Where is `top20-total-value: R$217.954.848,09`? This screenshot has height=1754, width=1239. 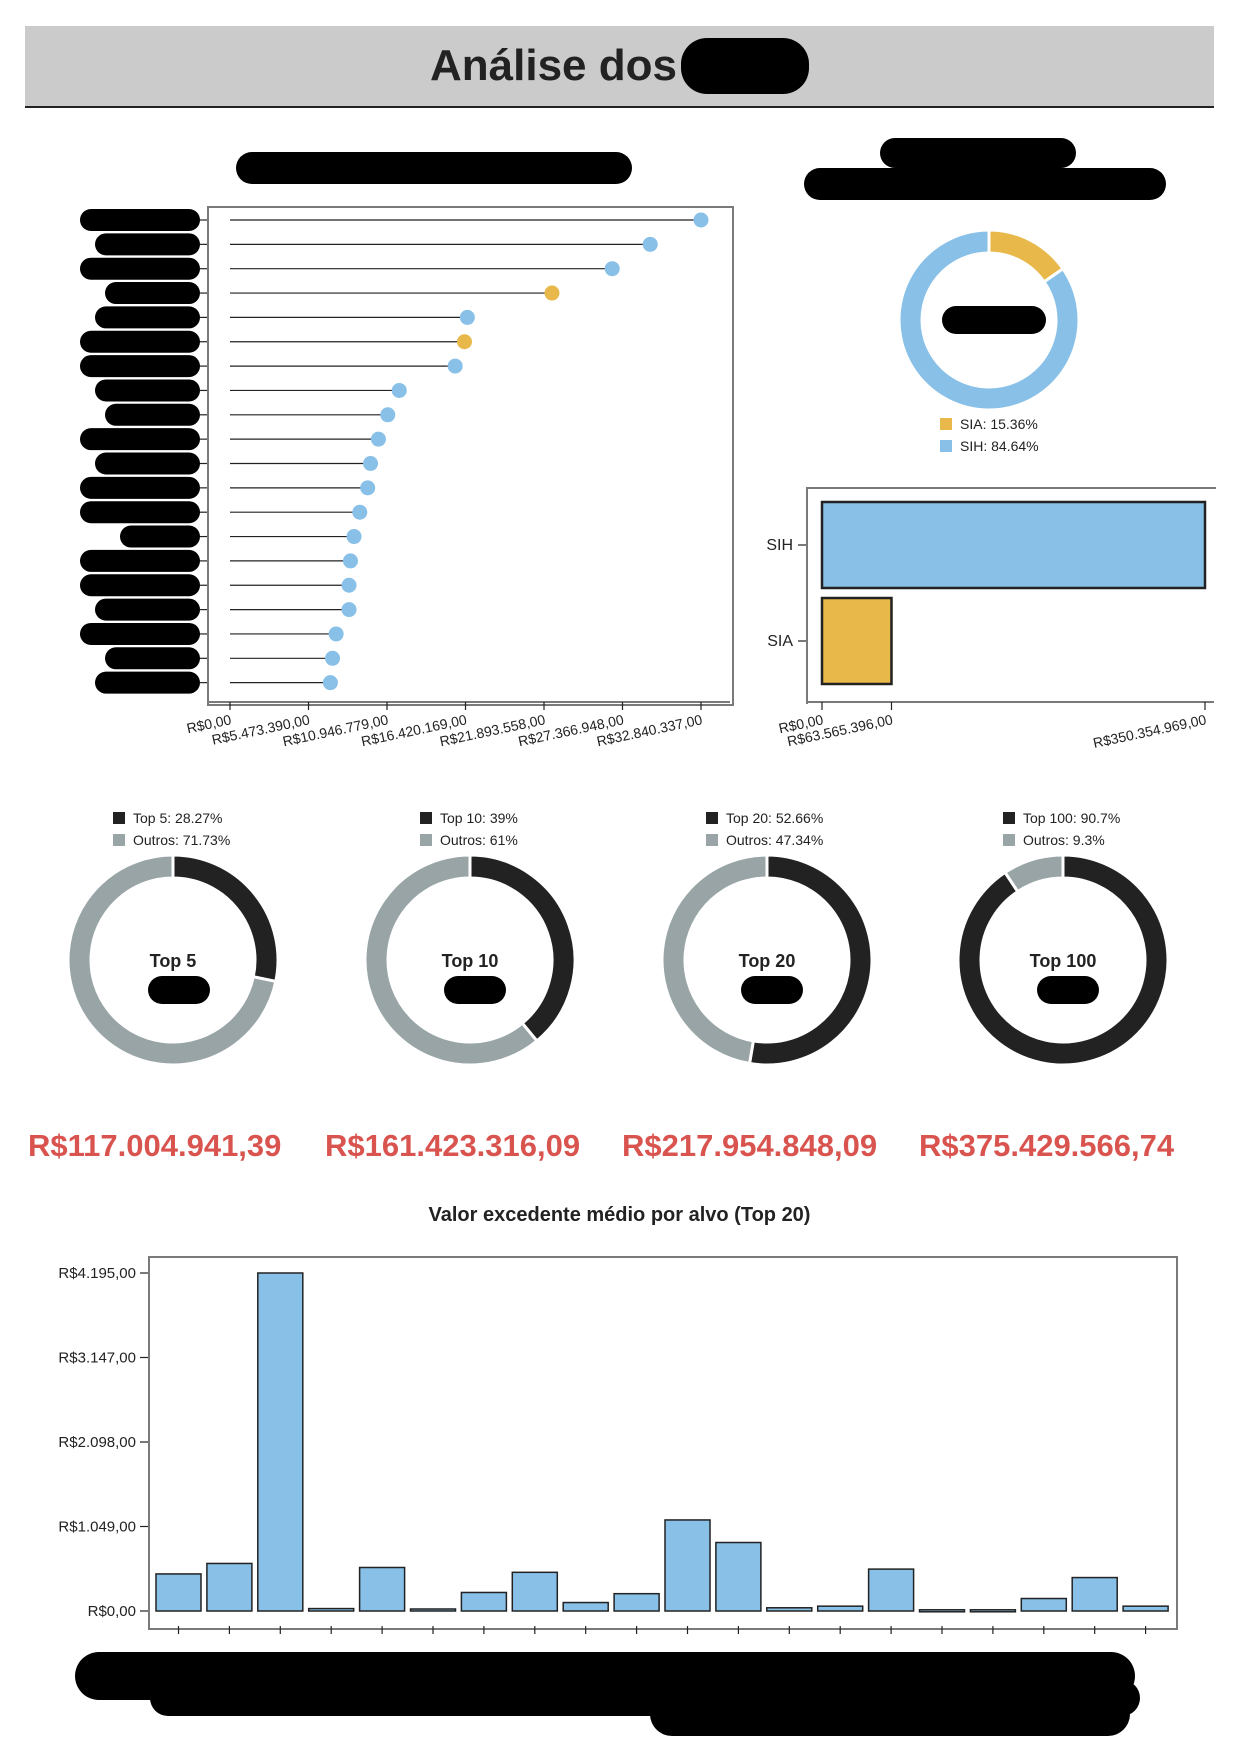
top20-total-value: R$217.954.848,09 is located at coordinates (750, 1145).